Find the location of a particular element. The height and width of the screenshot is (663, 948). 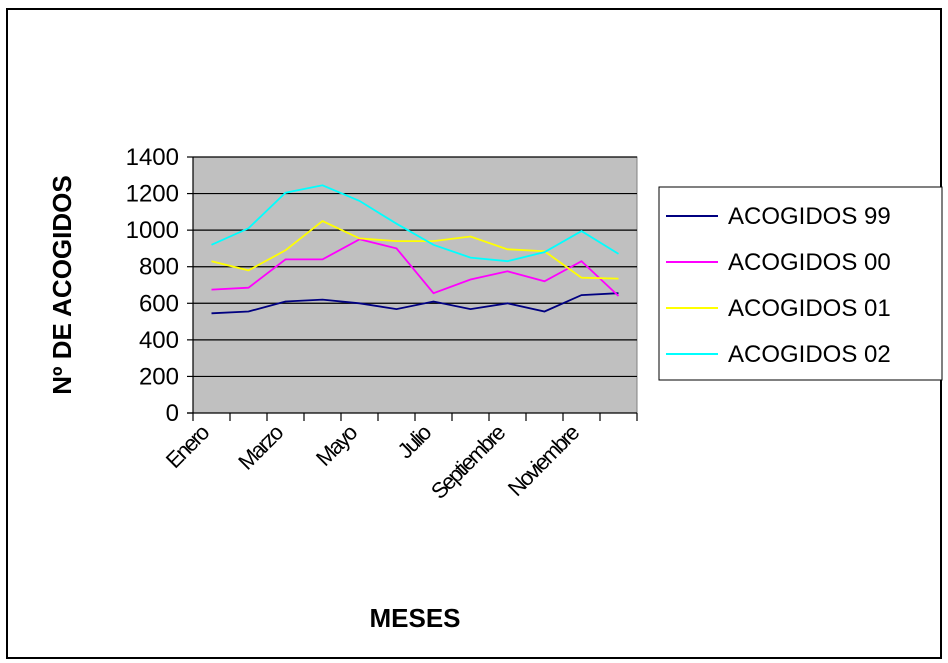

y-tick-label: 400 is located at coordinates (159, 340).